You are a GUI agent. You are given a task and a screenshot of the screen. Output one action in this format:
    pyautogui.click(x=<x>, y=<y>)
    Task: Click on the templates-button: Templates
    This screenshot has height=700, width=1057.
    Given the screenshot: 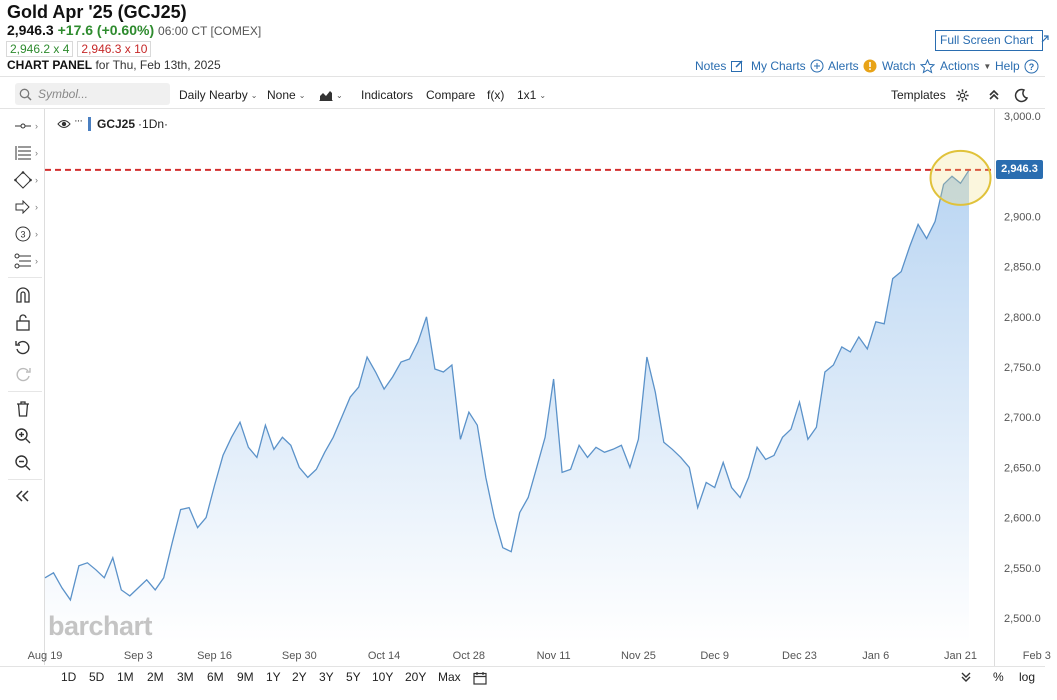 What is the action you would take?
    pyautogui.click(x=918, y=95)
    